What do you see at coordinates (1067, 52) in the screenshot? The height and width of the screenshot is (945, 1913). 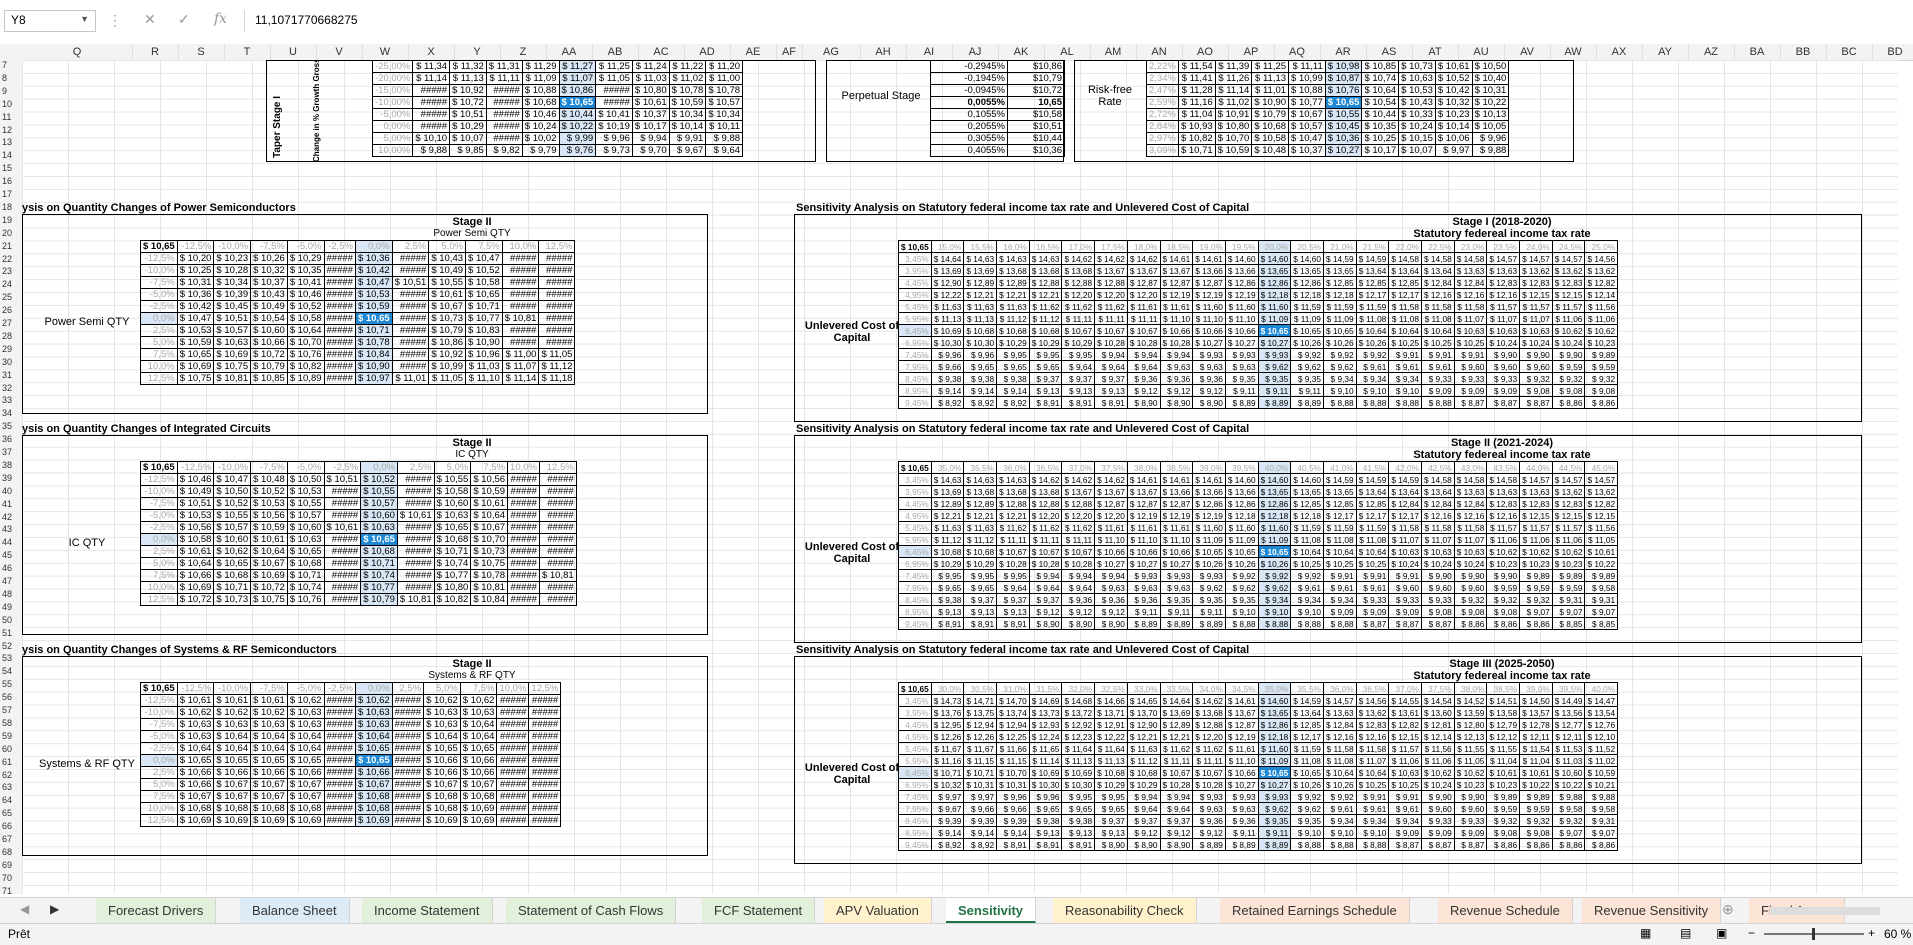 I see `column-header-al: AL` at bounding box center [1067, 52].